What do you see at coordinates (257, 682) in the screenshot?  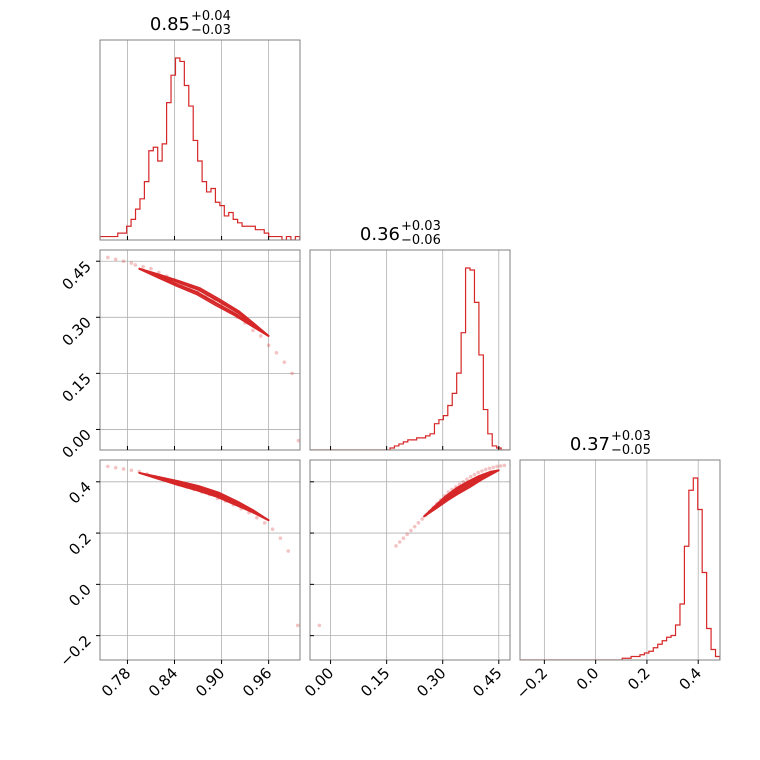 I see `x-tick-label-p0: 0.96` at bounding box center [257, 682].